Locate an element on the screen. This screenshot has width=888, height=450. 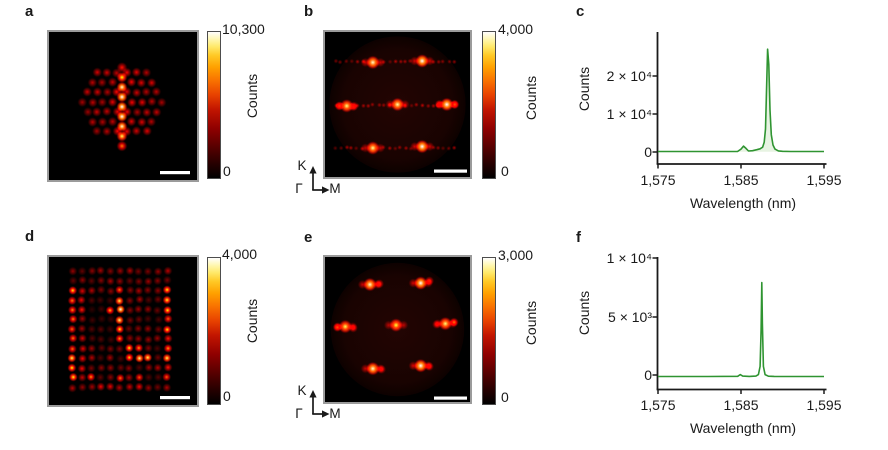
k-axis-label-e: K is located at coordinates (302, 390).